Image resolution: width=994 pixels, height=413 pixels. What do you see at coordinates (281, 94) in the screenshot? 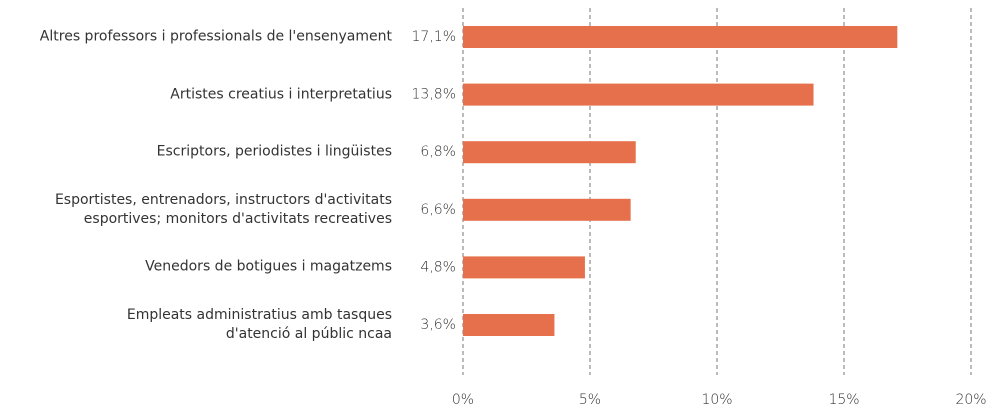
I see `y-tick-label: Artistes creatius i interpretatius` at bounding box center [281, 94].